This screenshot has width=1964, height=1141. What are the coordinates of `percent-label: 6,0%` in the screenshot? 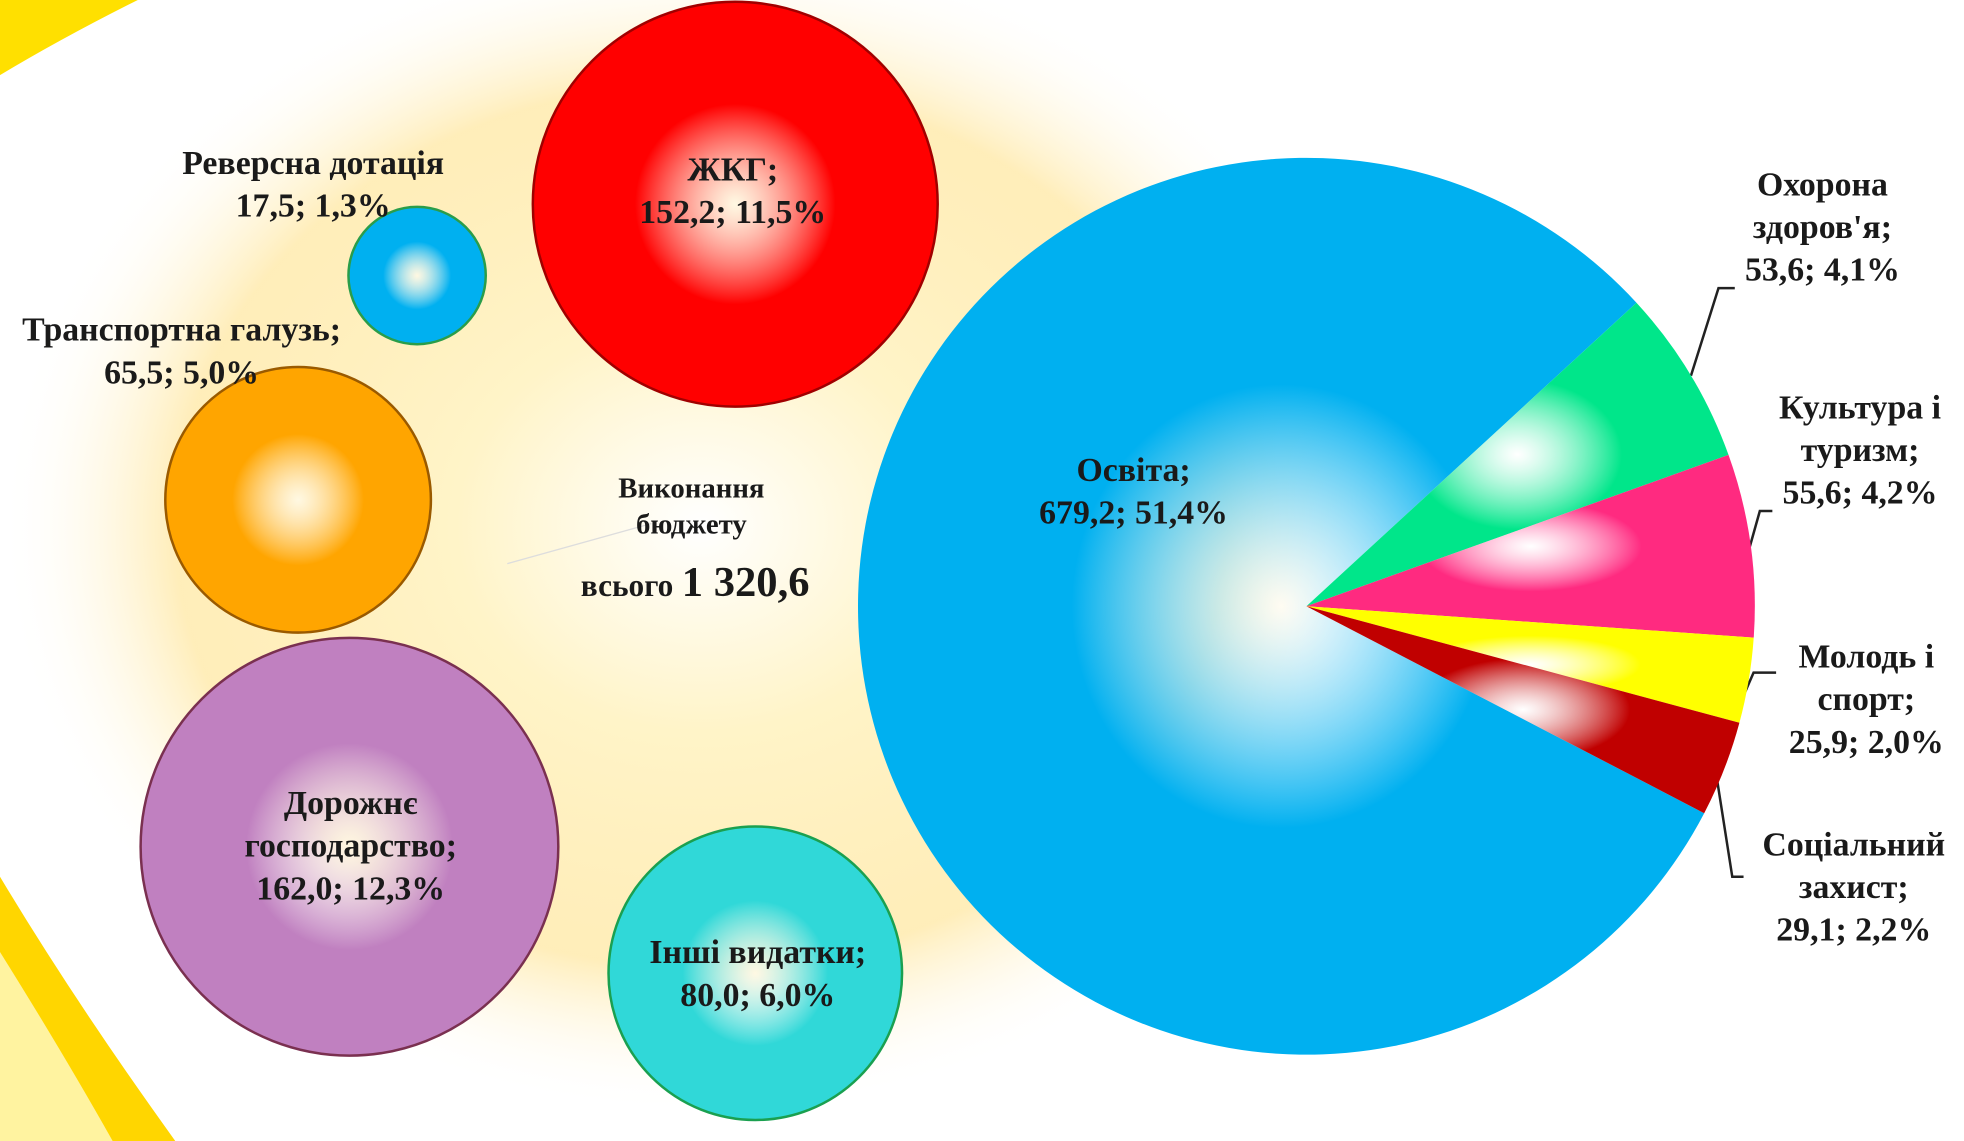 It's located at (797, 994).